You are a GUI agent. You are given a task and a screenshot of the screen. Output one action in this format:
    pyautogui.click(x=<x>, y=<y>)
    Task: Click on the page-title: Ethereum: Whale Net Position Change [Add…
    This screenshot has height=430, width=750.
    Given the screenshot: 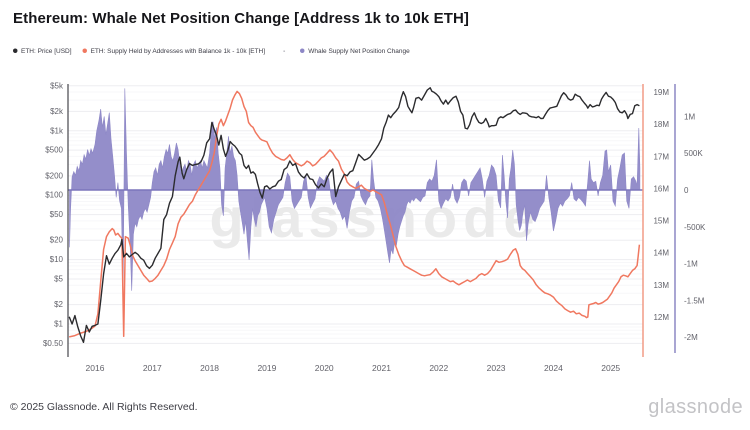 What is the action you would take?
    pyautogui.click(x=241, y=18)
    